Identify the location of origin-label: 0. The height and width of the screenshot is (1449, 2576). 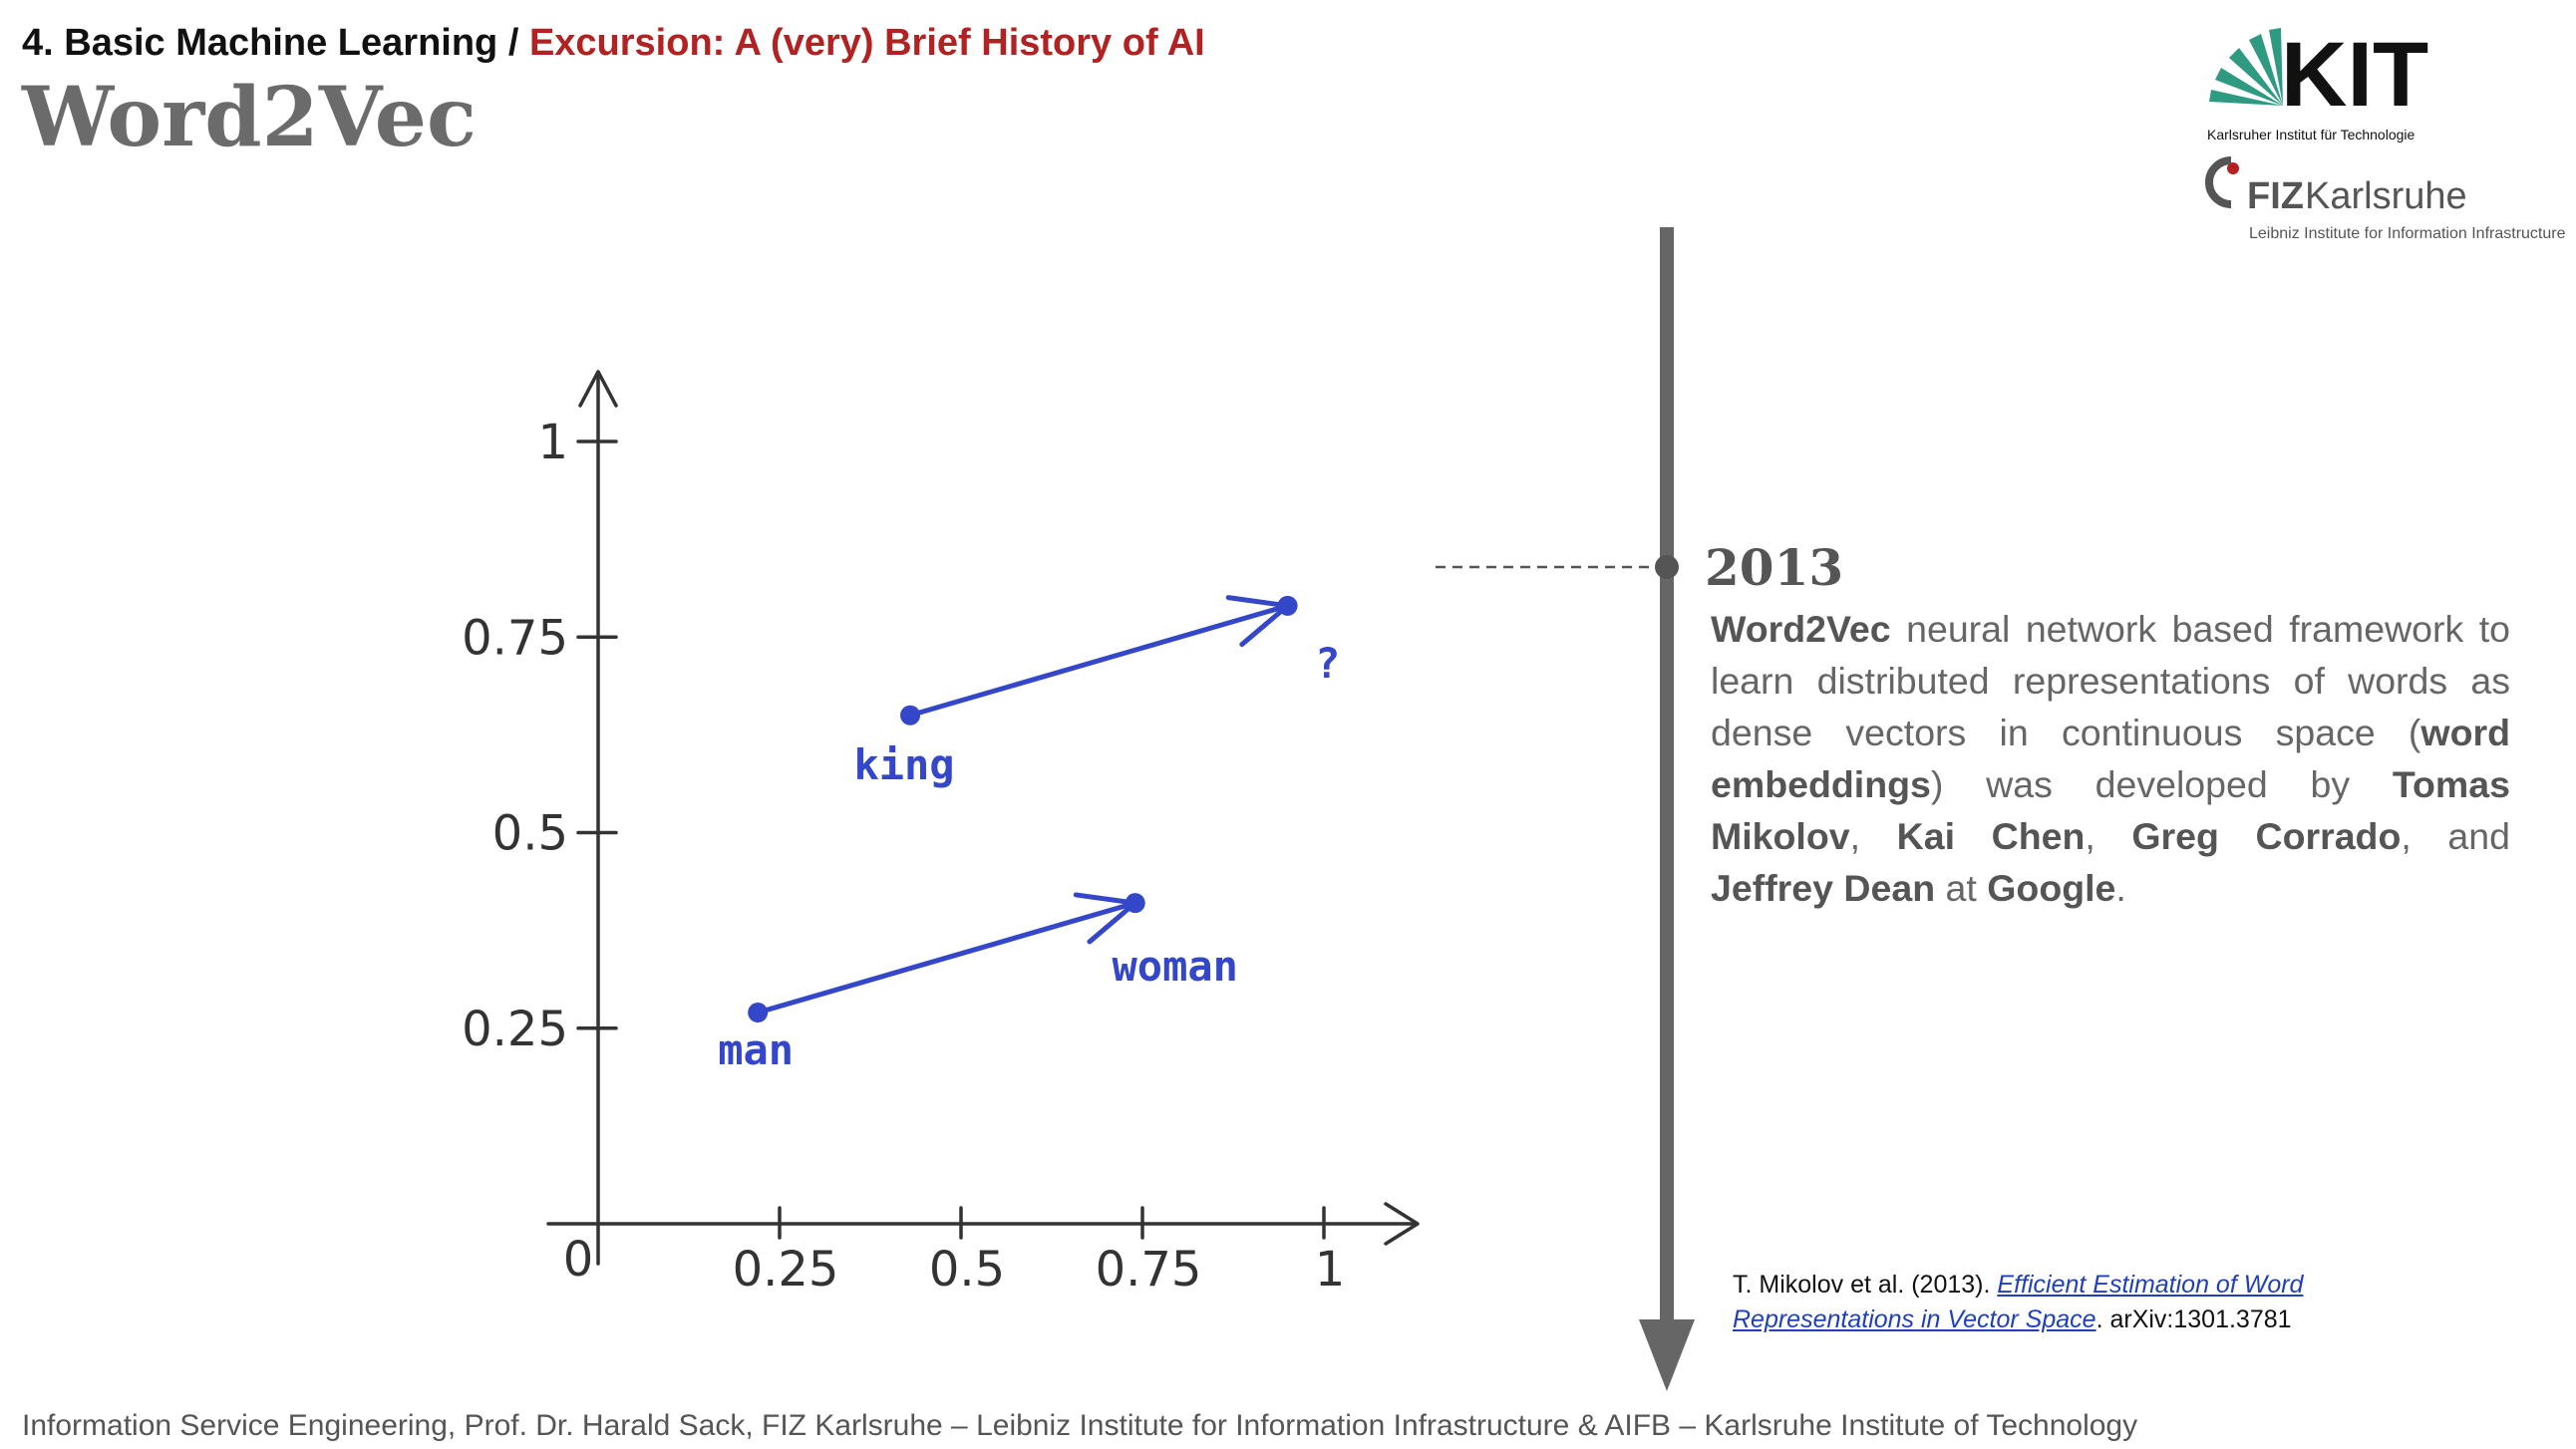
(578, 1260).